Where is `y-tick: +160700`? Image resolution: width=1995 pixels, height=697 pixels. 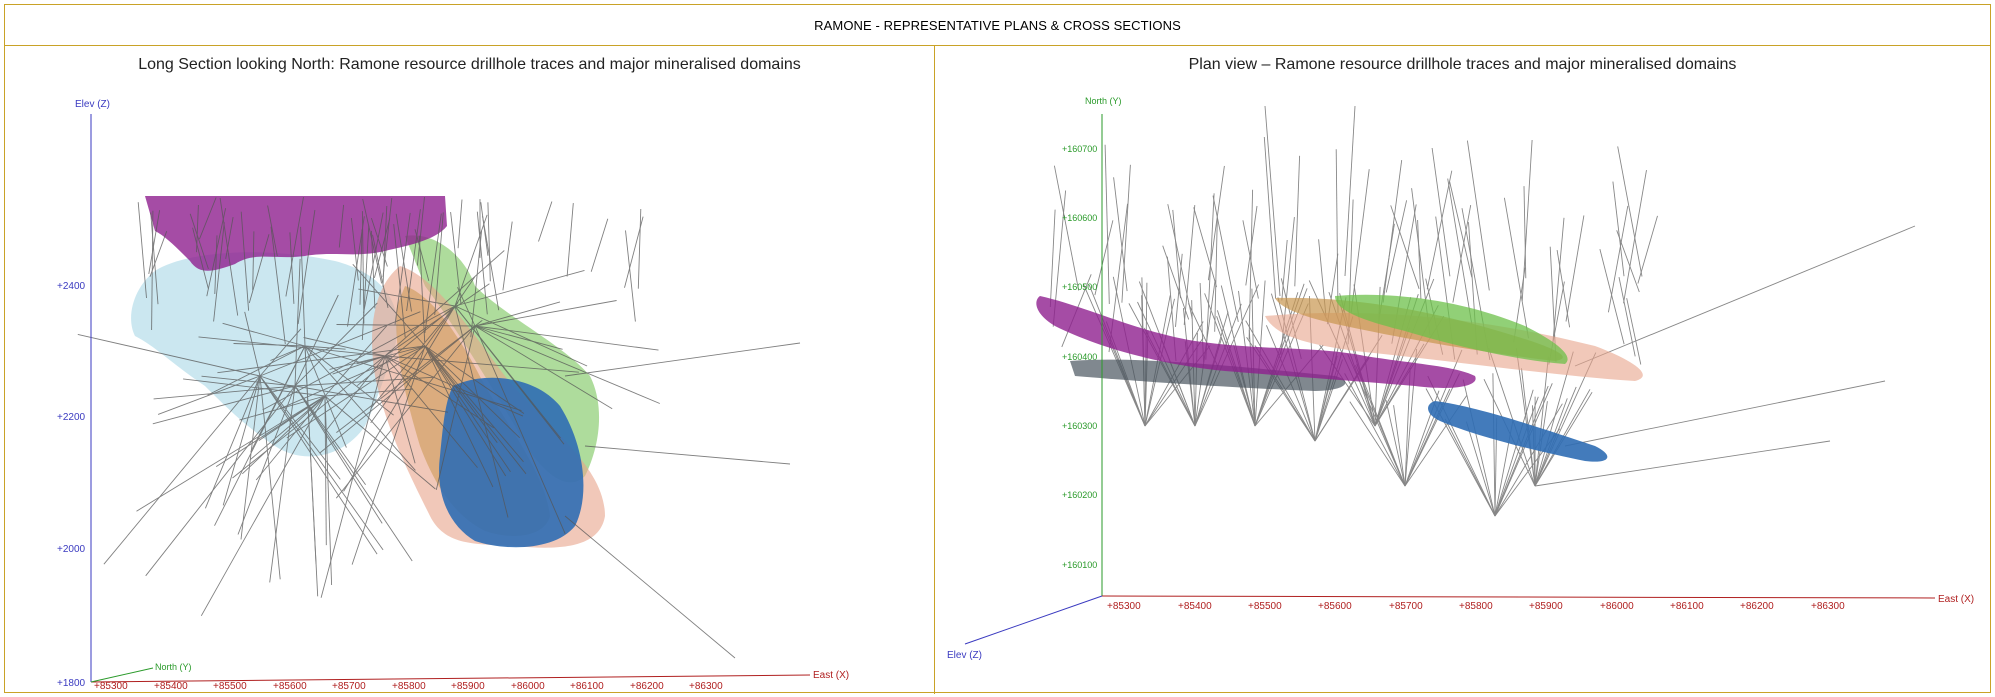
y-tick: +160700 is located at coordinates (1079, 149).